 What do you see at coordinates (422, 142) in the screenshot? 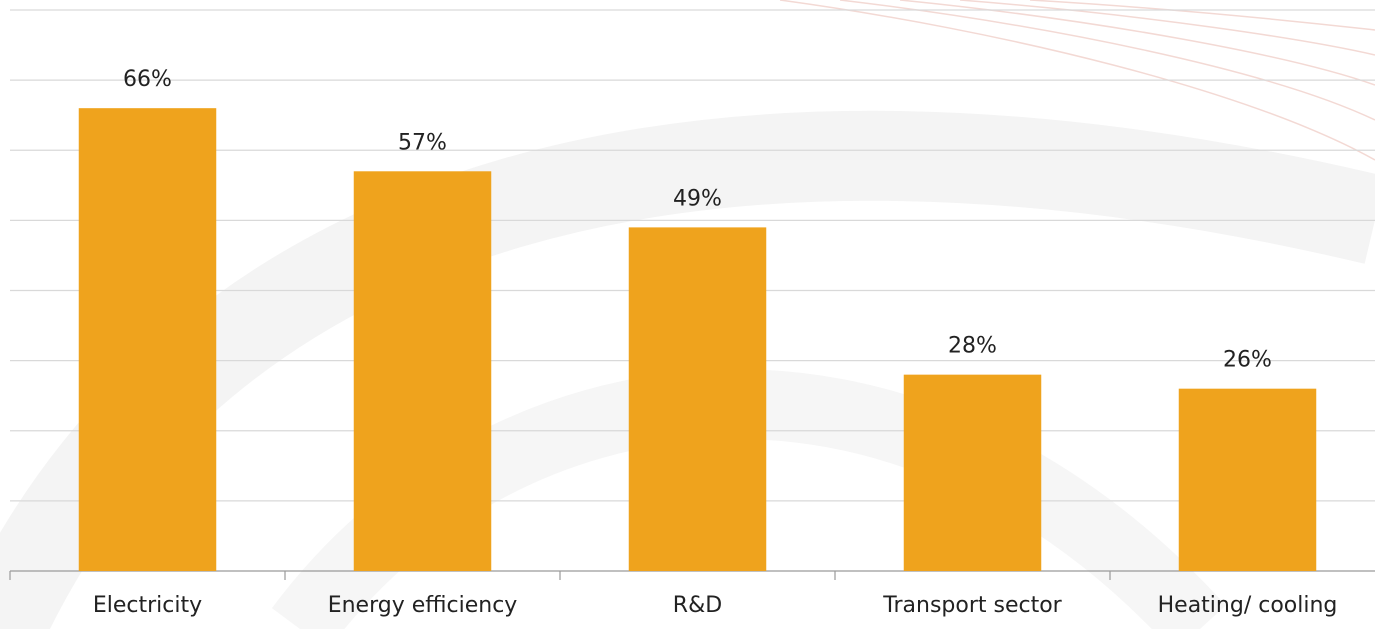
I see `data-label: 57%` at bounding box center [422, 142].